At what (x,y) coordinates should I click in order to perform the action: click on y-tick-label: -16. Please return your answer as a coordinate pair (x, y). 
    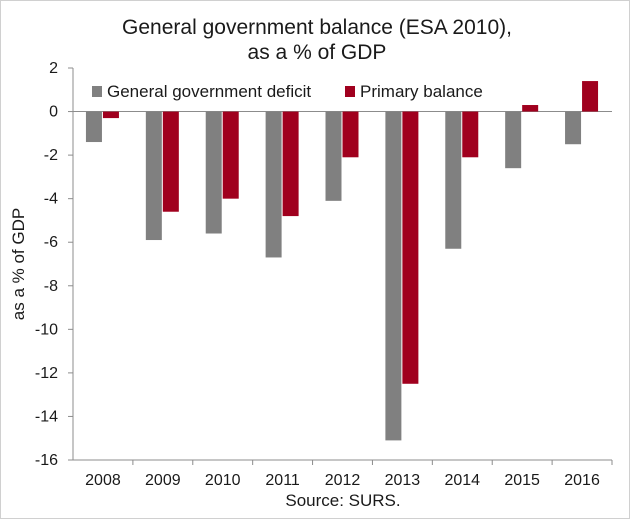
    Looking at the image, I should click on (46, 460).